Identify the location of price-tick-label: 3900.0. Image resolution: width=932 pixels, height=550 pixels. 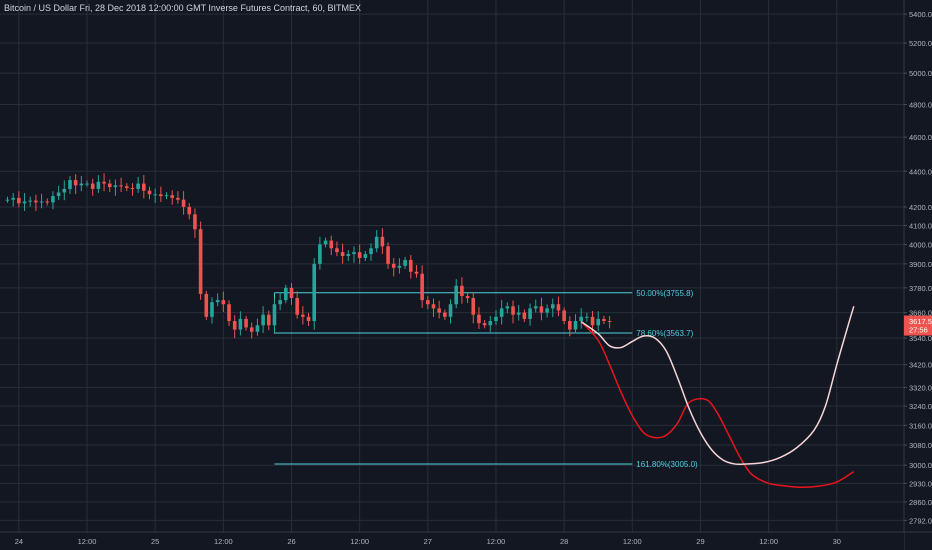
(920, 264).